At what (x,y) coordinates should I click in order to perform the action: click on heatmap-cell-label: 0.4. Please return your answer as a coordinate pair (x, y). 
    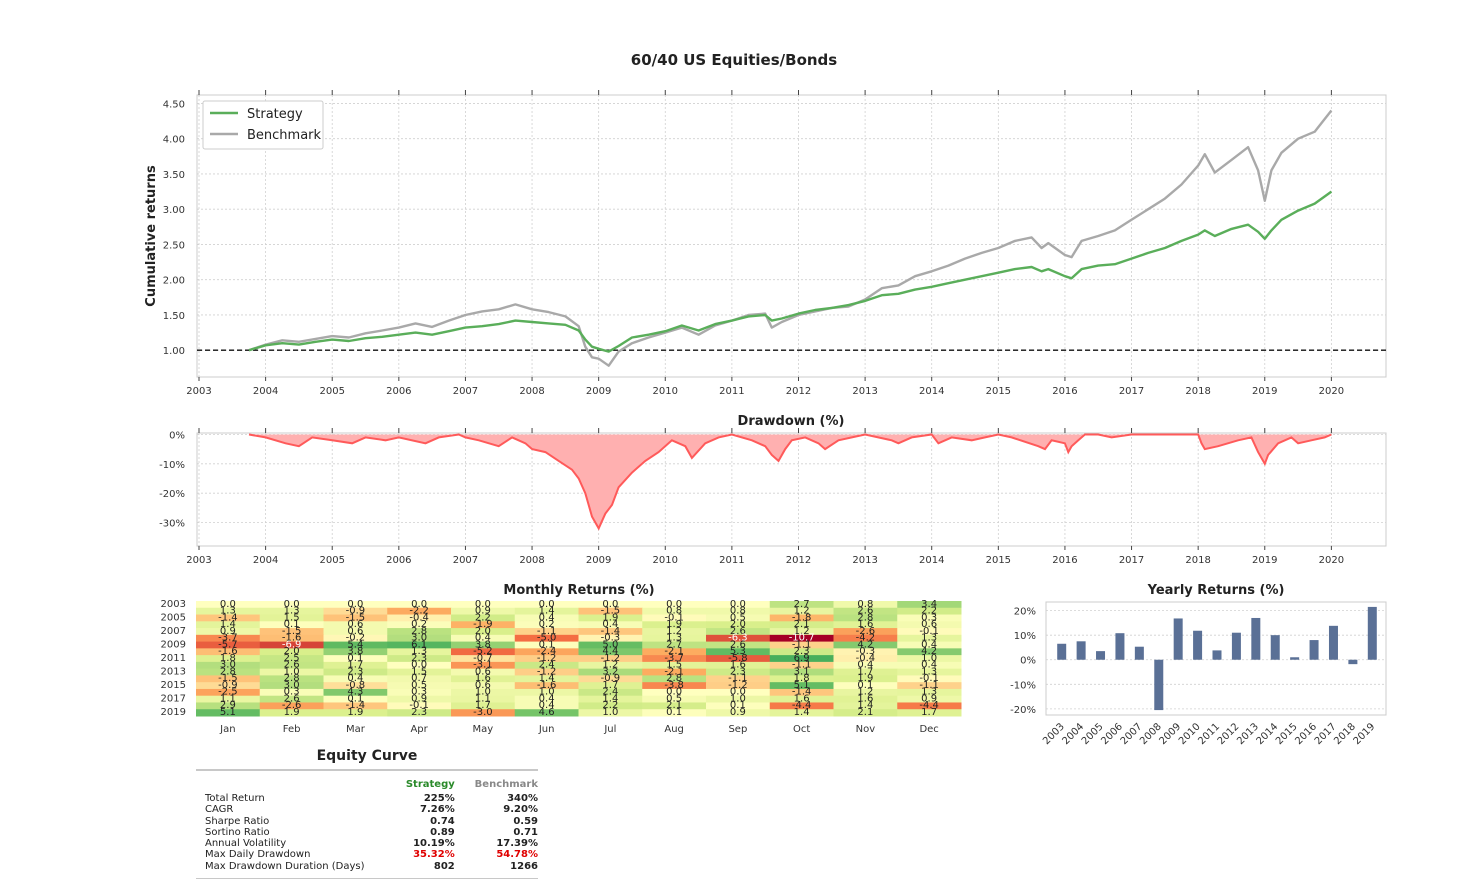
    Looking at the image, I should click on (547, 617).